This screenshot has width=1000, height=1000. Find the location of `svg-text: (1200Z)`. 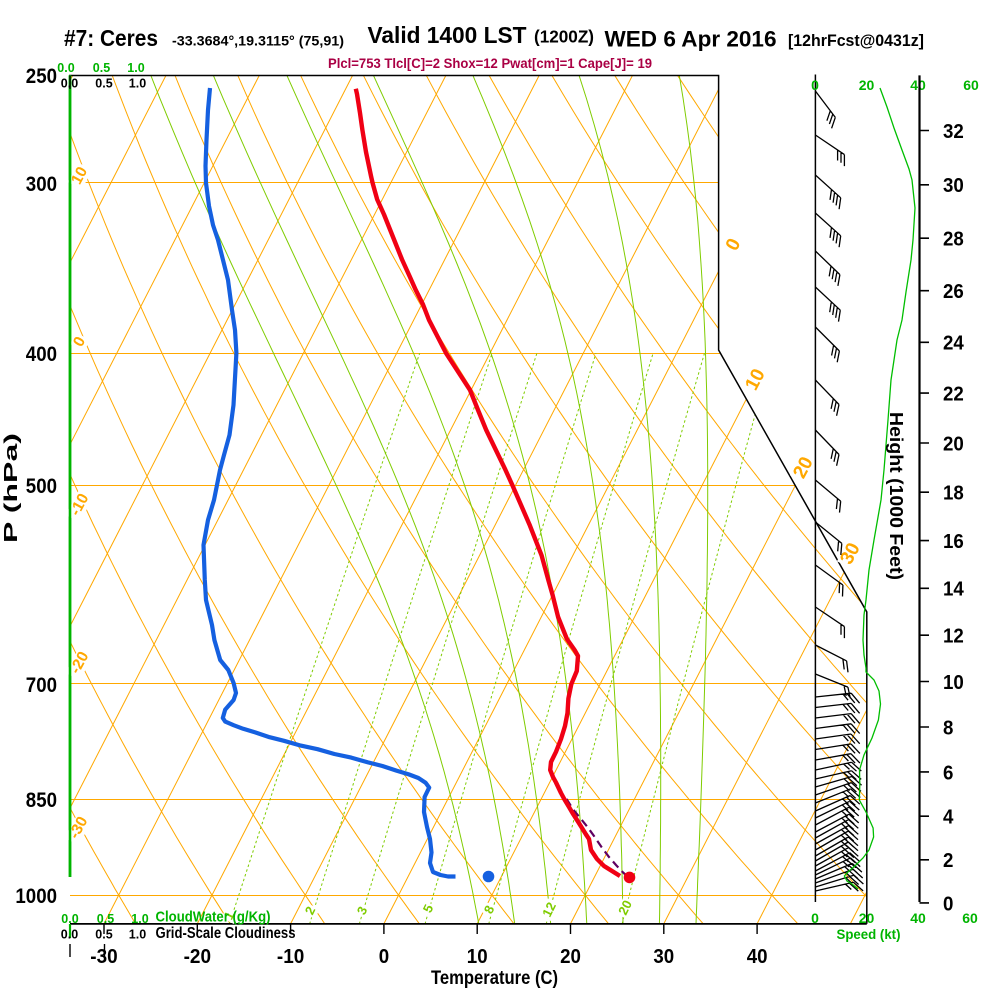

svg-text: (1200Z) is located at coordinates (564, 37).